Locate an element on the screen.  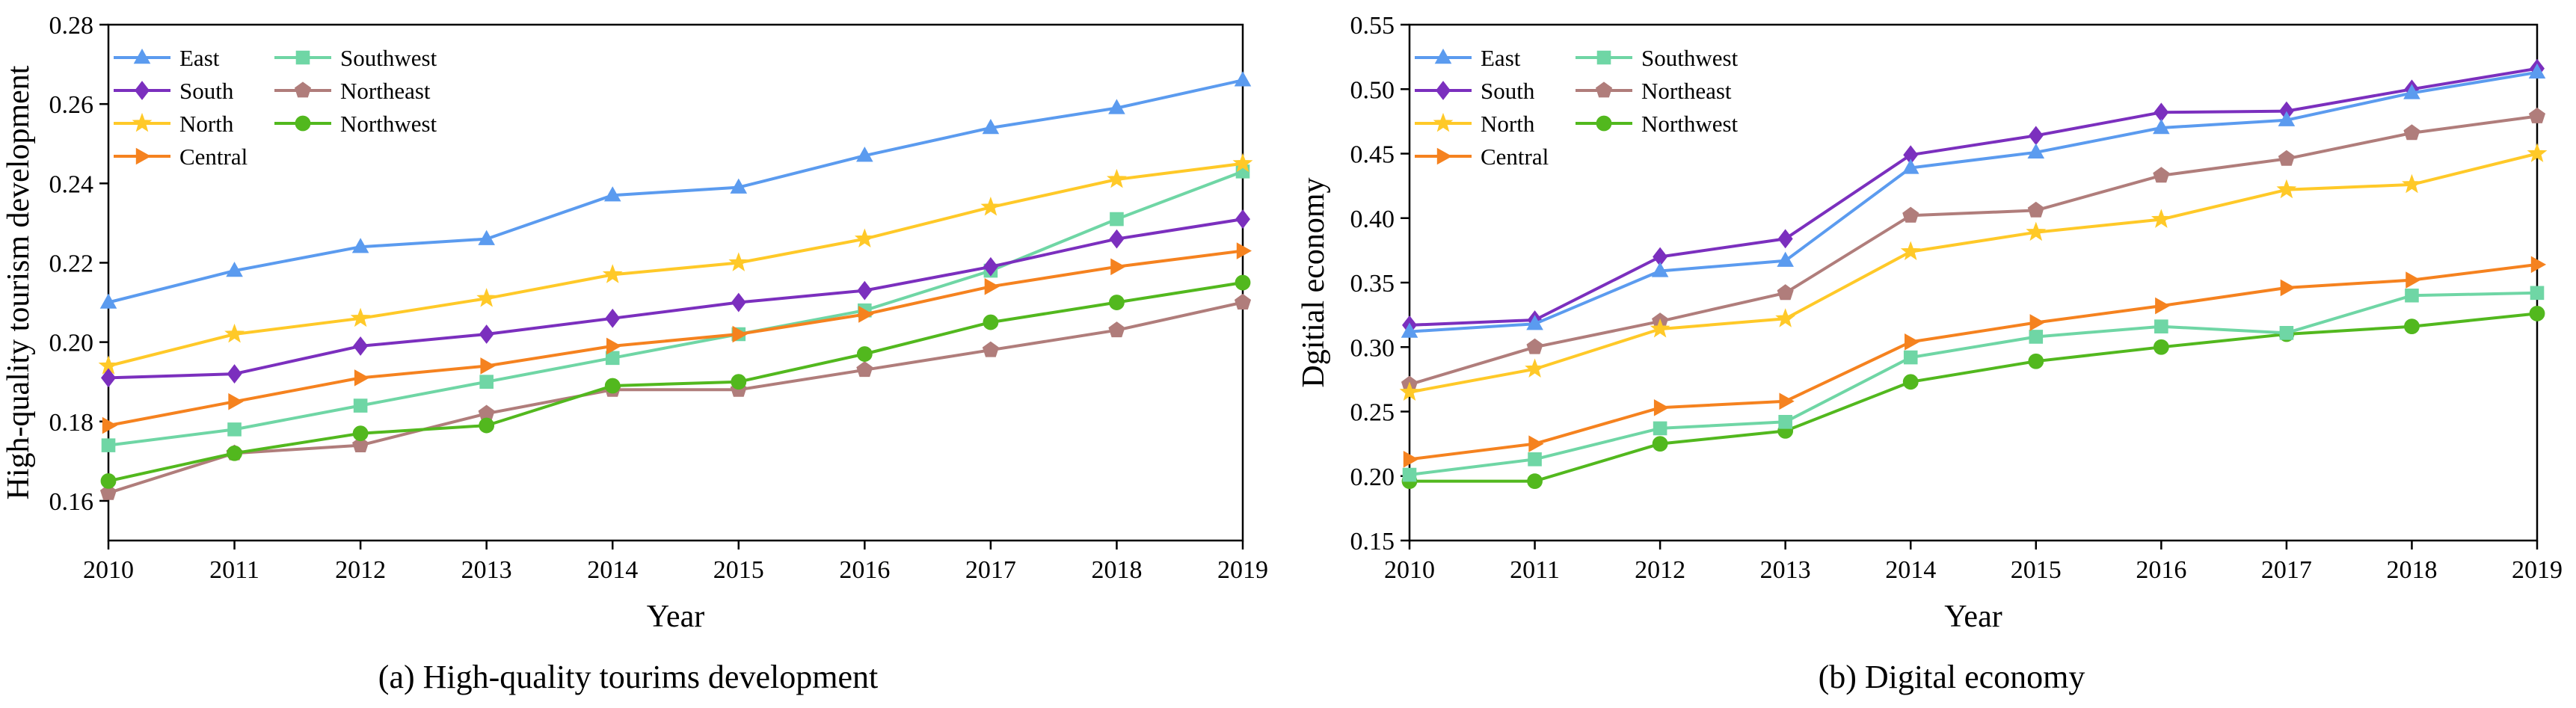
legend-marker-southwest is located at coordinates (302, 57).